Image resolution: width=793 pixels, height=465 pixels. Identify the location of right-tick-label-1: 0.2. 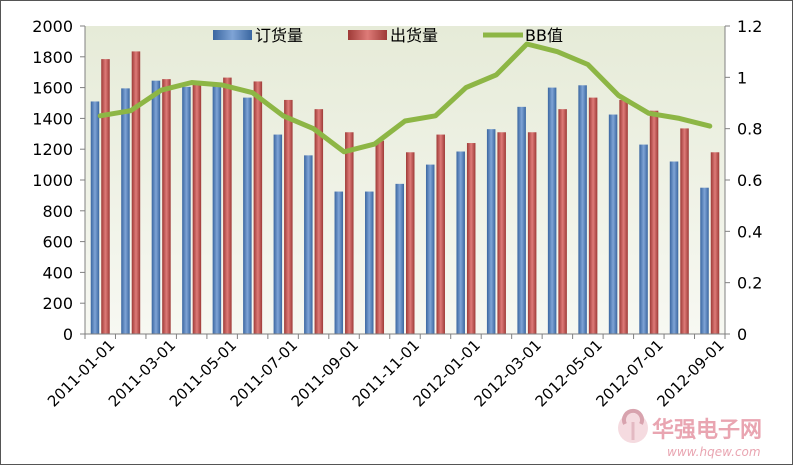
(749, 283).